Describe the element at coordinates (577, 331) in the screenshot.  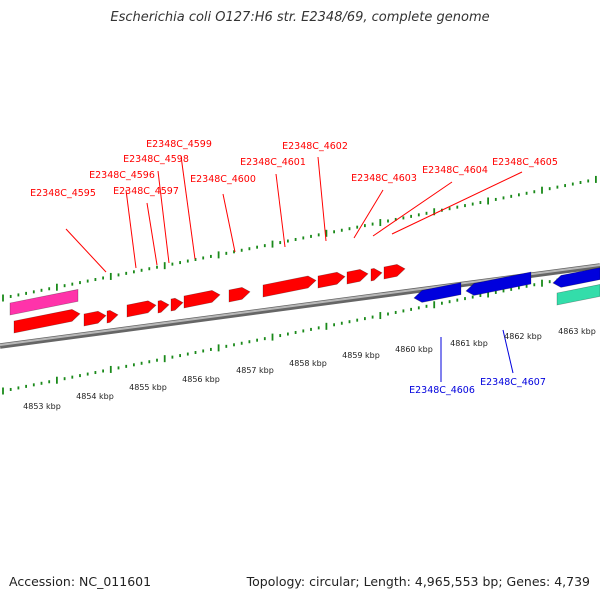
I see `kbp-label: 4863 kbp` at that location.